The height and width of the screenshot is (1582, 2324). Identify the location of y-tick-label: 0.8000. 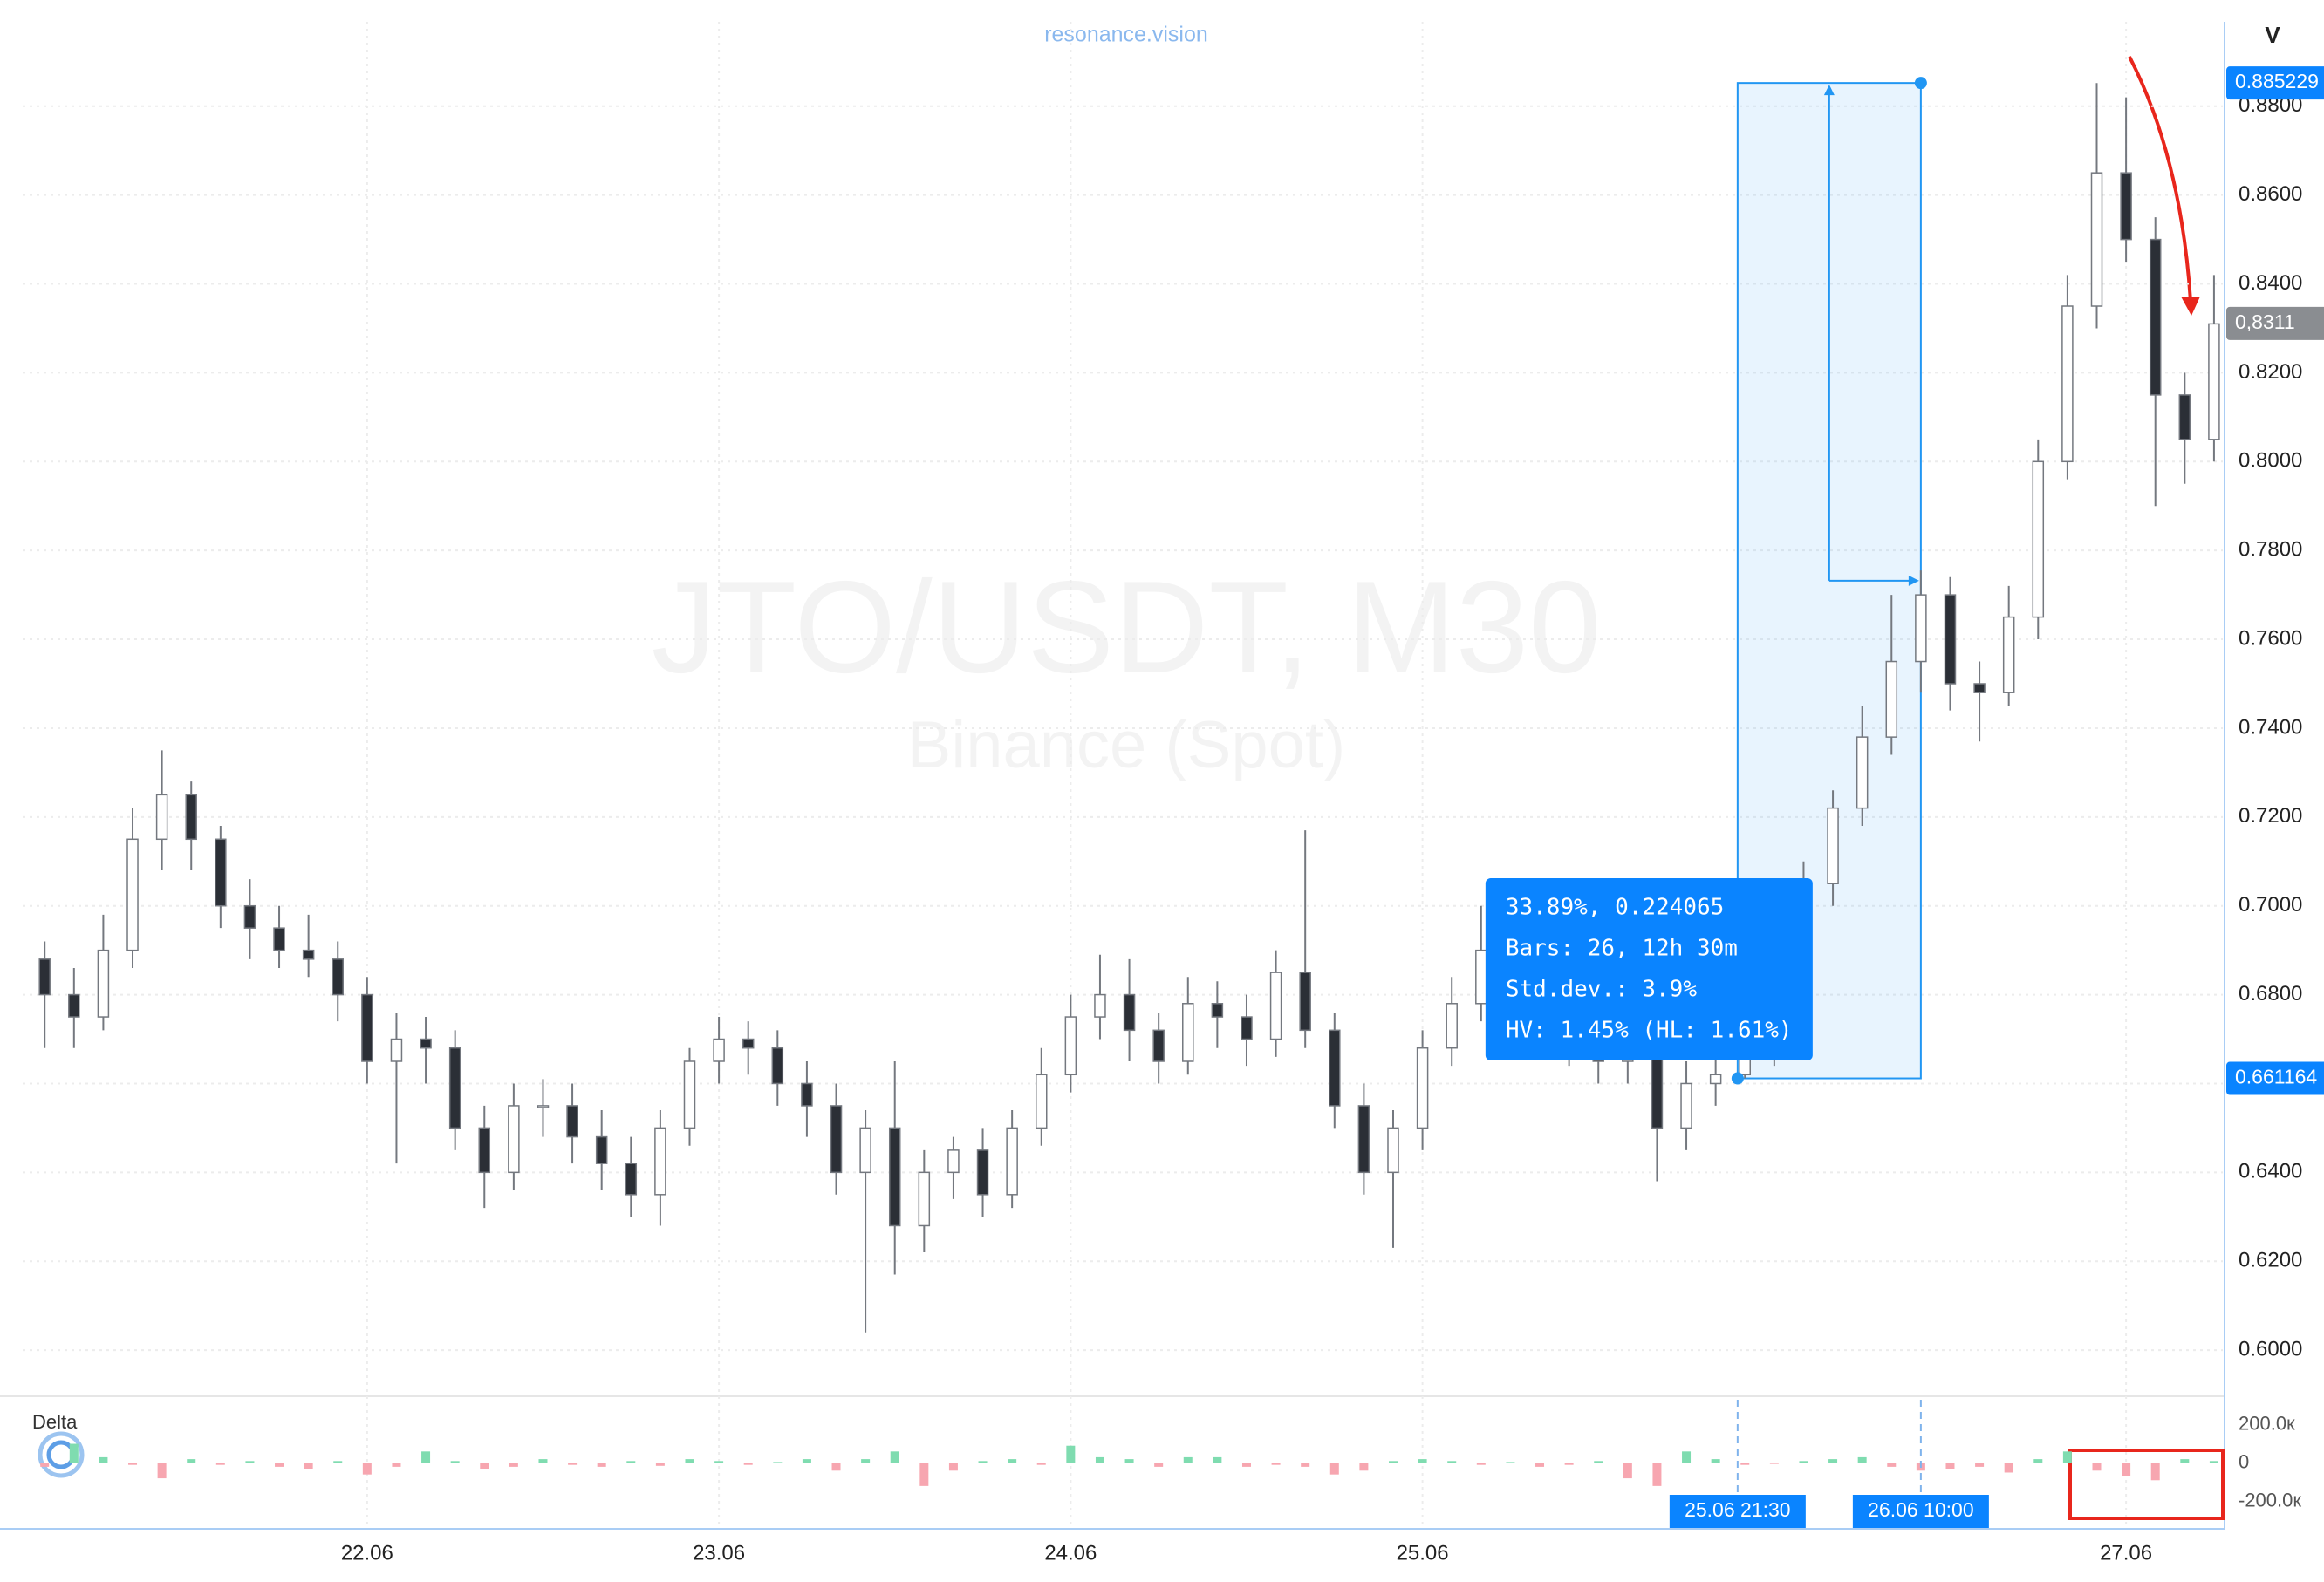
(2271, 461).